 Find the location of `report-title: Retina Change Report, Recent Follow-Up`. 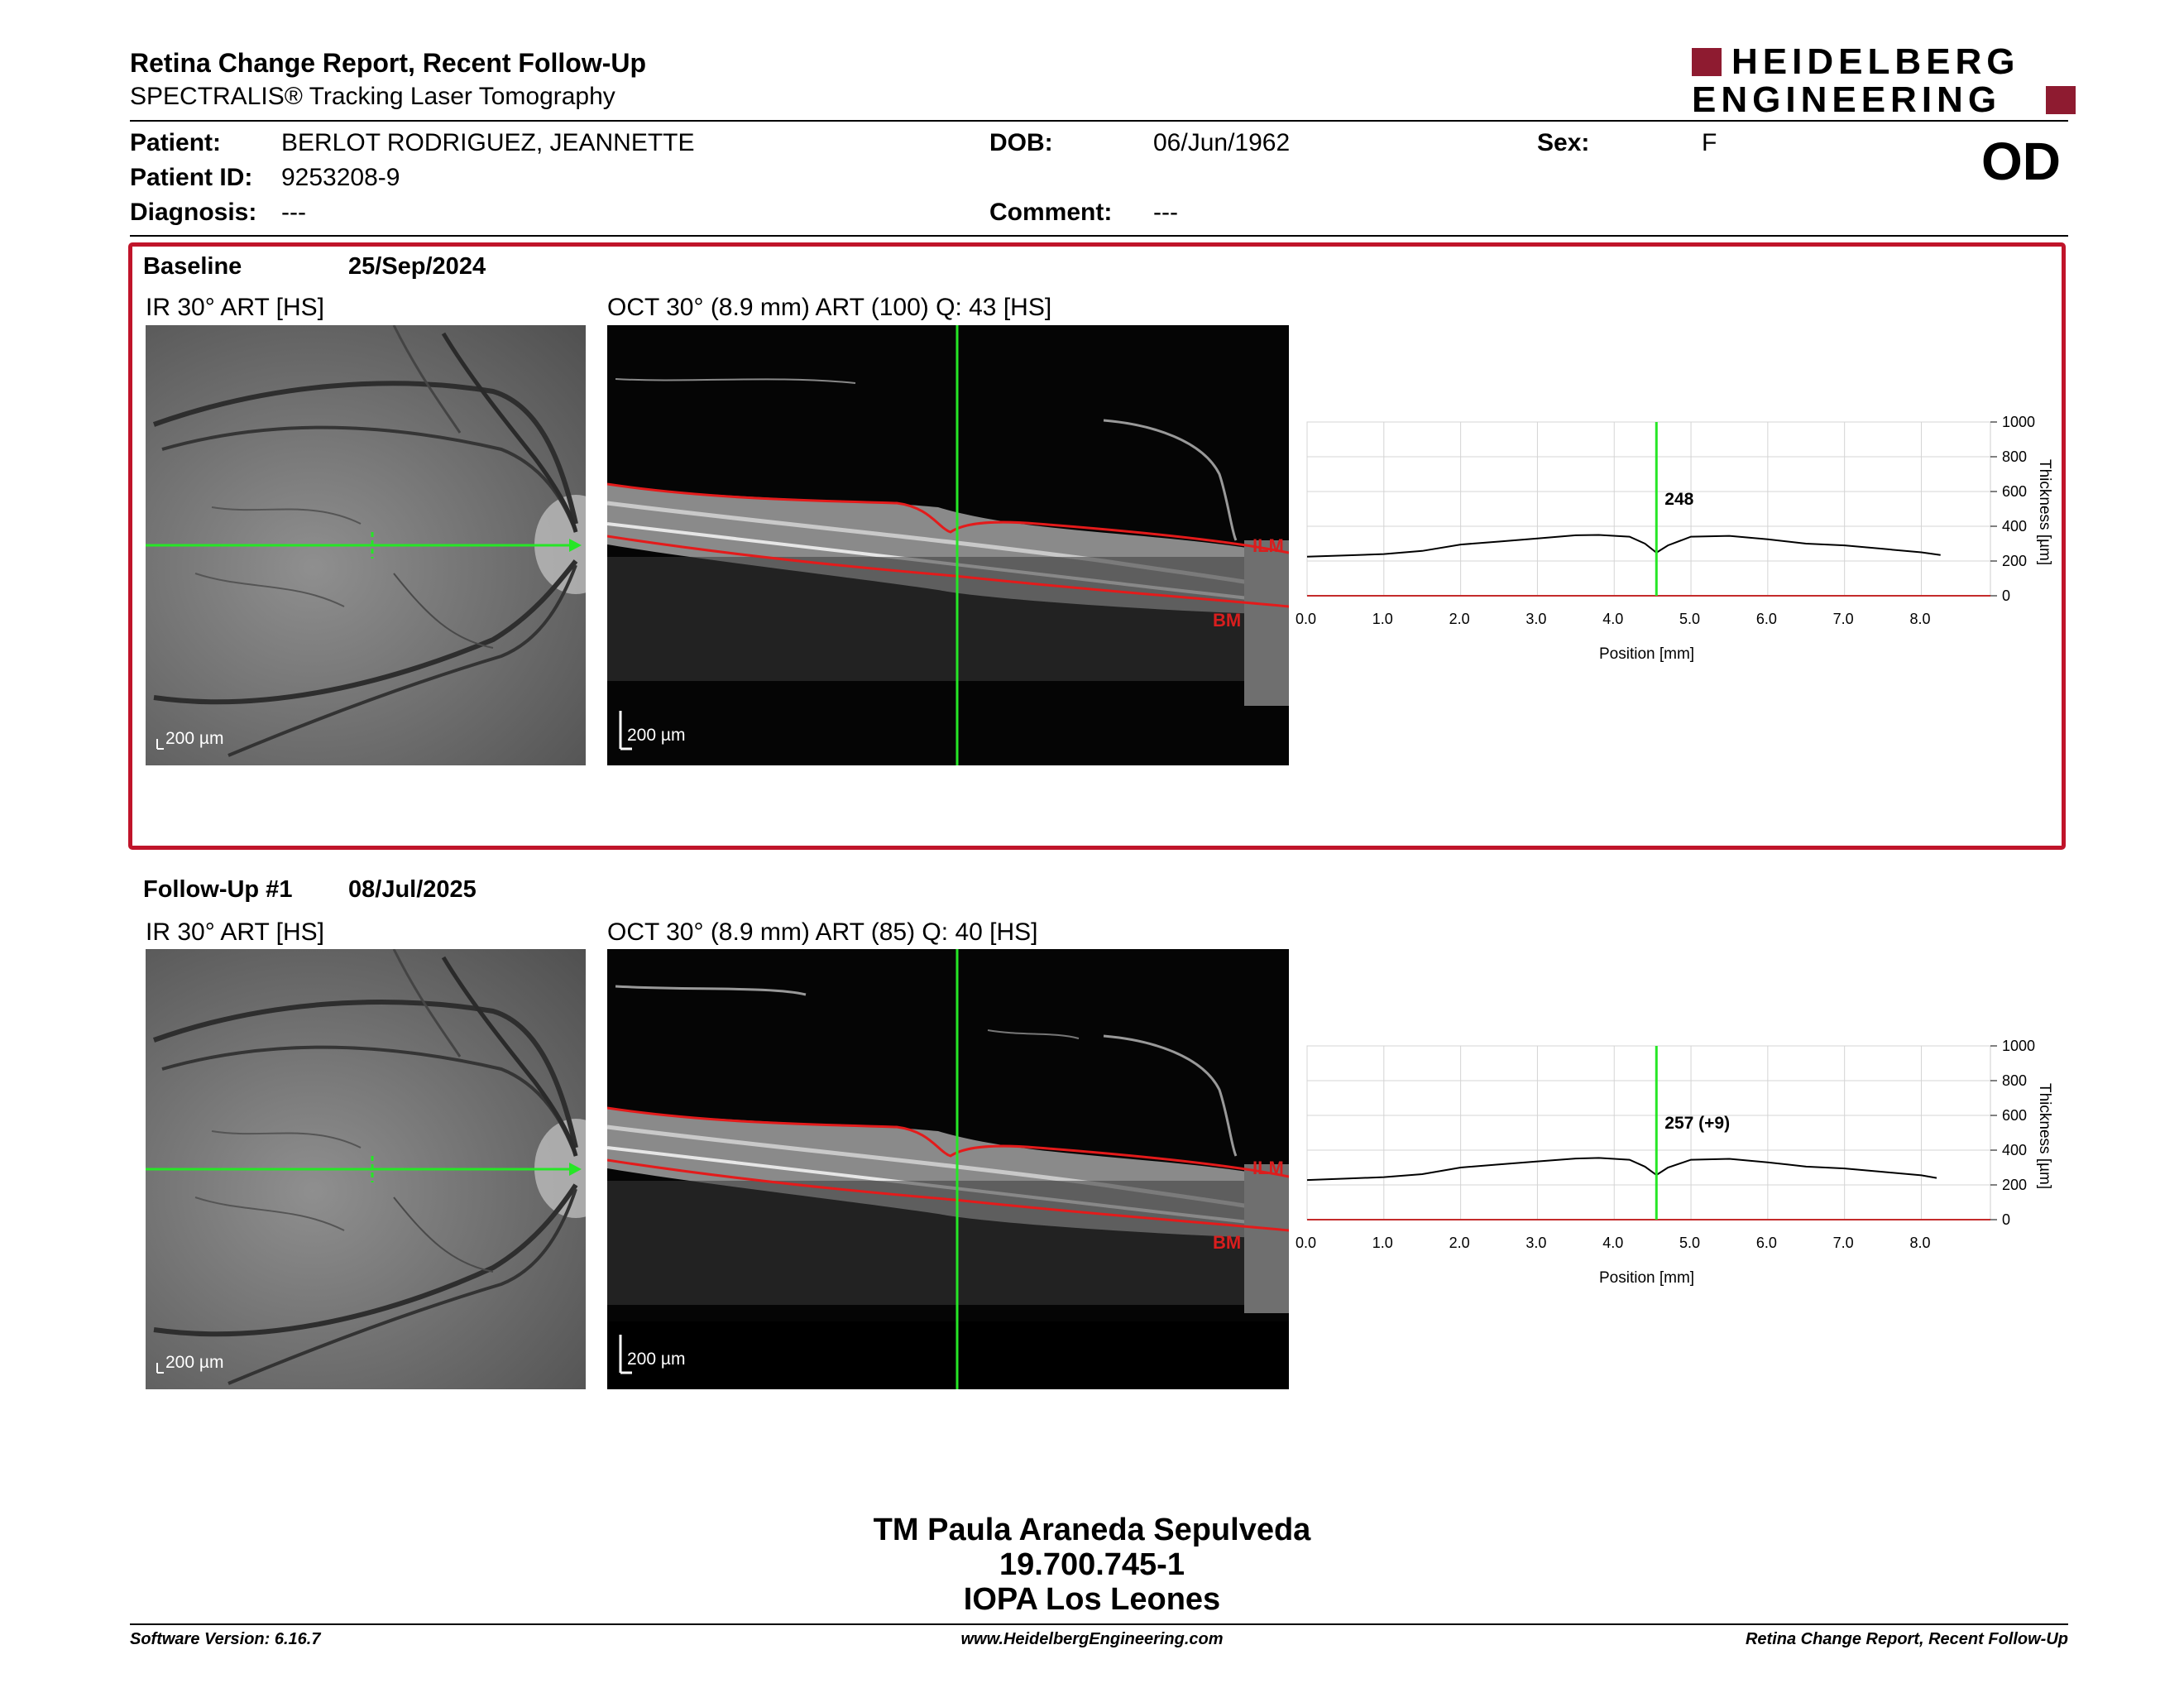

report-title: Retina Change Report, Recent Follow-Up is located at coordinates (388, 63).